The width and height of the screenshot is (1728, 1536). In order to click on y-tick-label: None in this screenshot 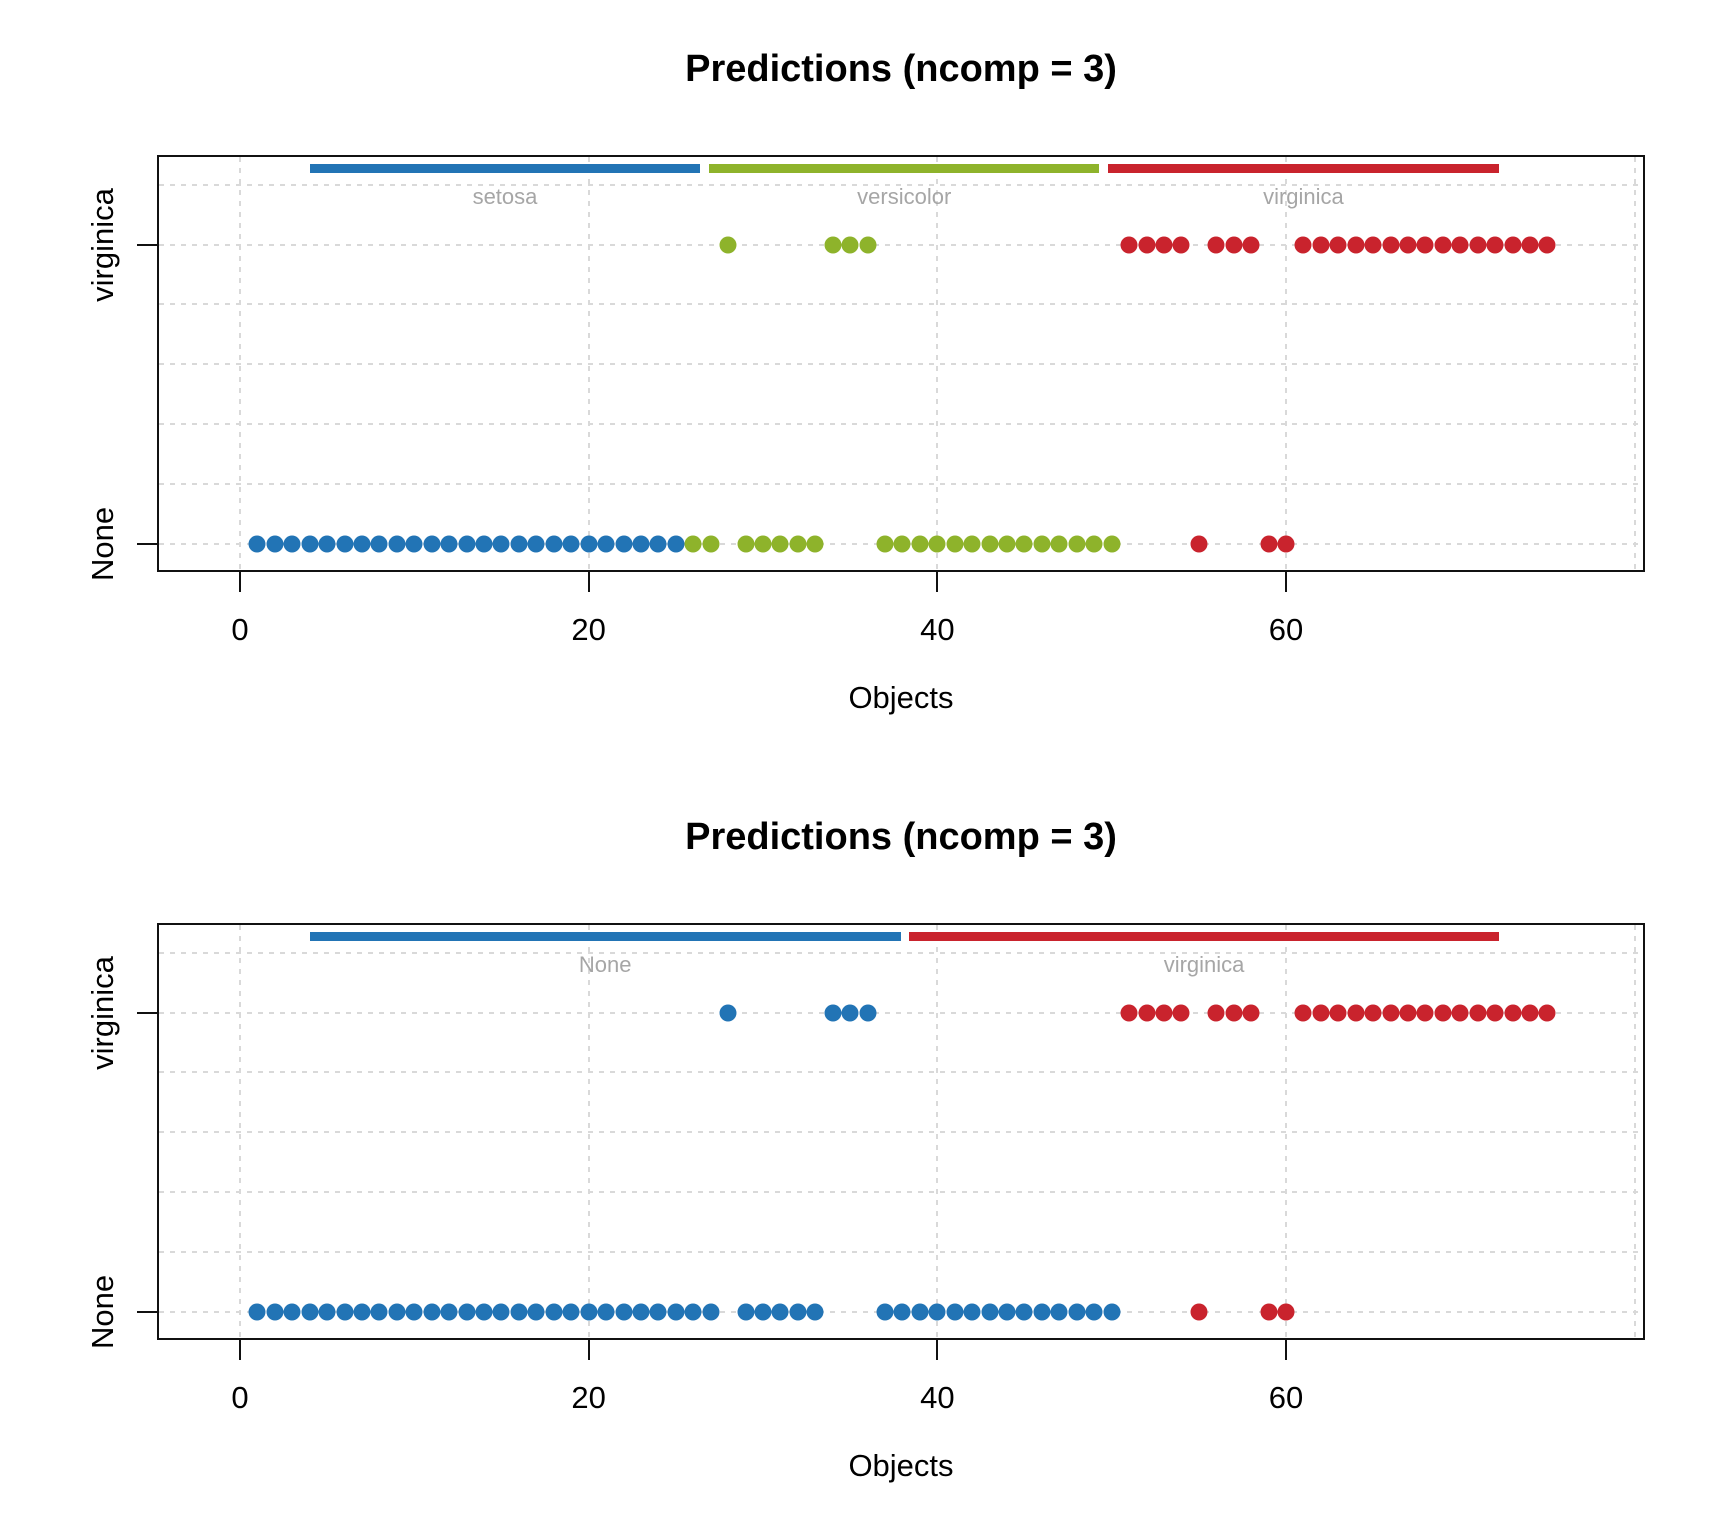, I will do `click(102, 1312)`.